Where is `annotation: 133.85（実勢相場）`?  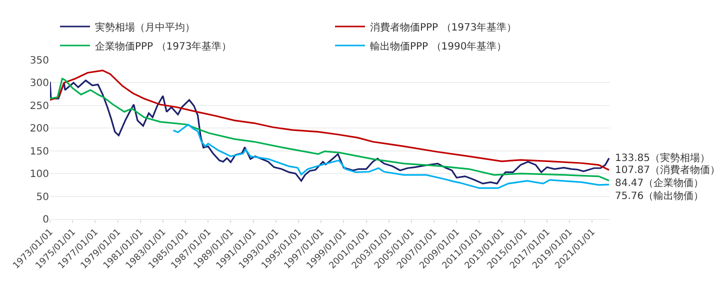 annotation: 133.85（実勢相場） is located at coordinates (662, 158).